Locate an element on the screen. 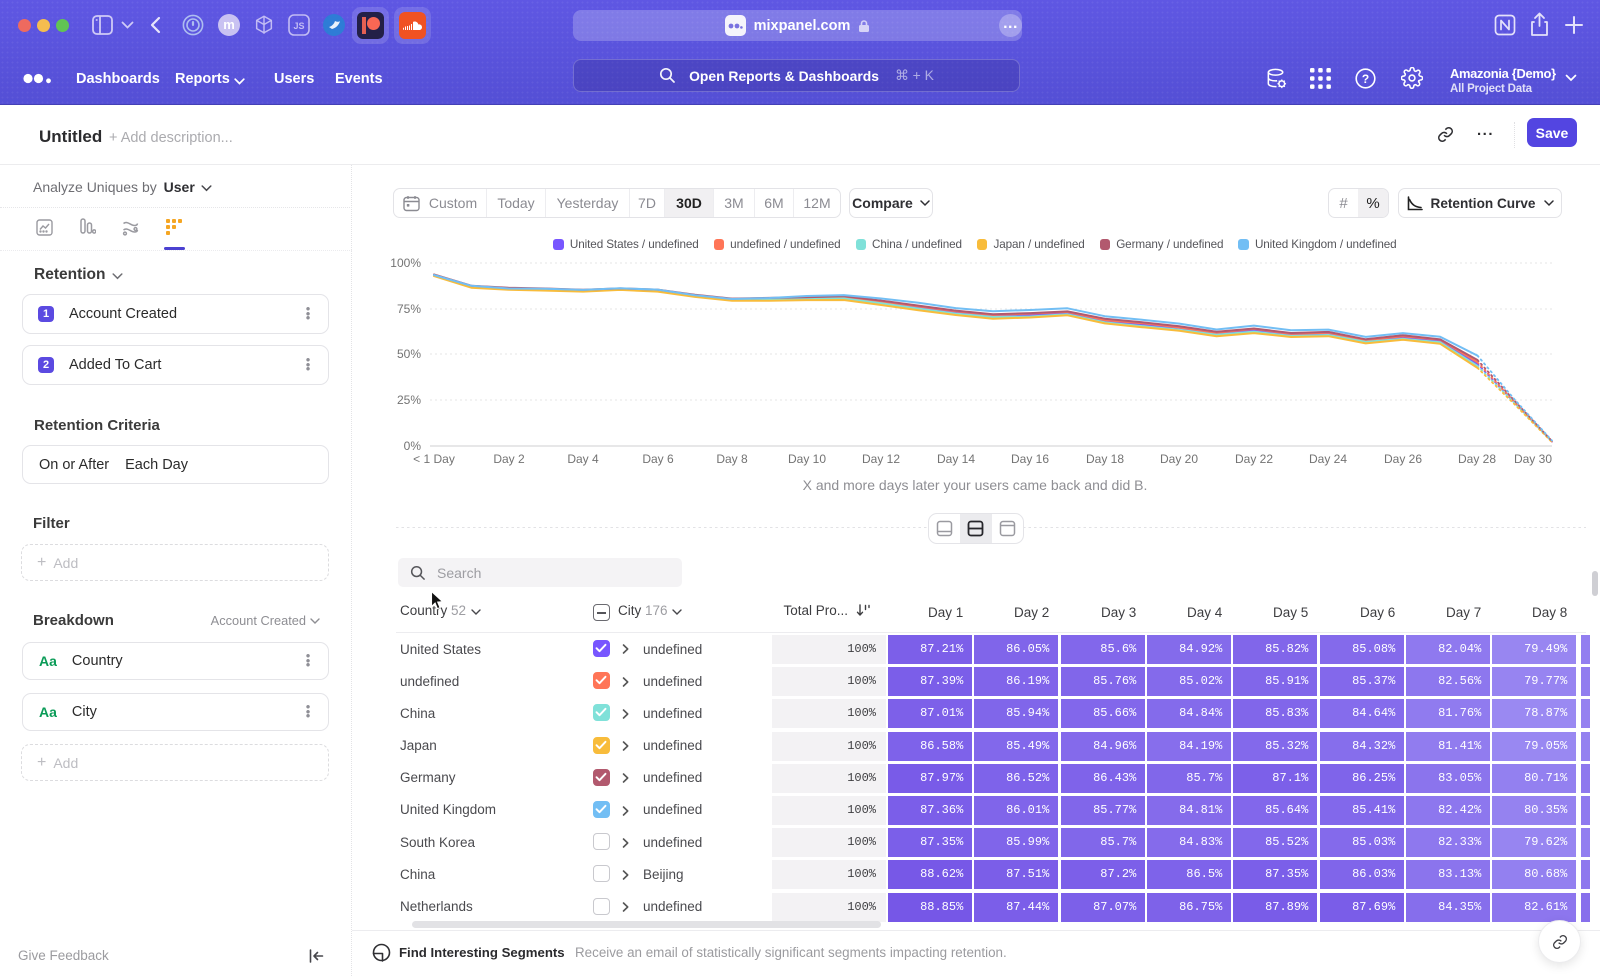 The height and width of the screenshot is (976, 1600). svg-text: 25% is located at coordinates (409, 400).